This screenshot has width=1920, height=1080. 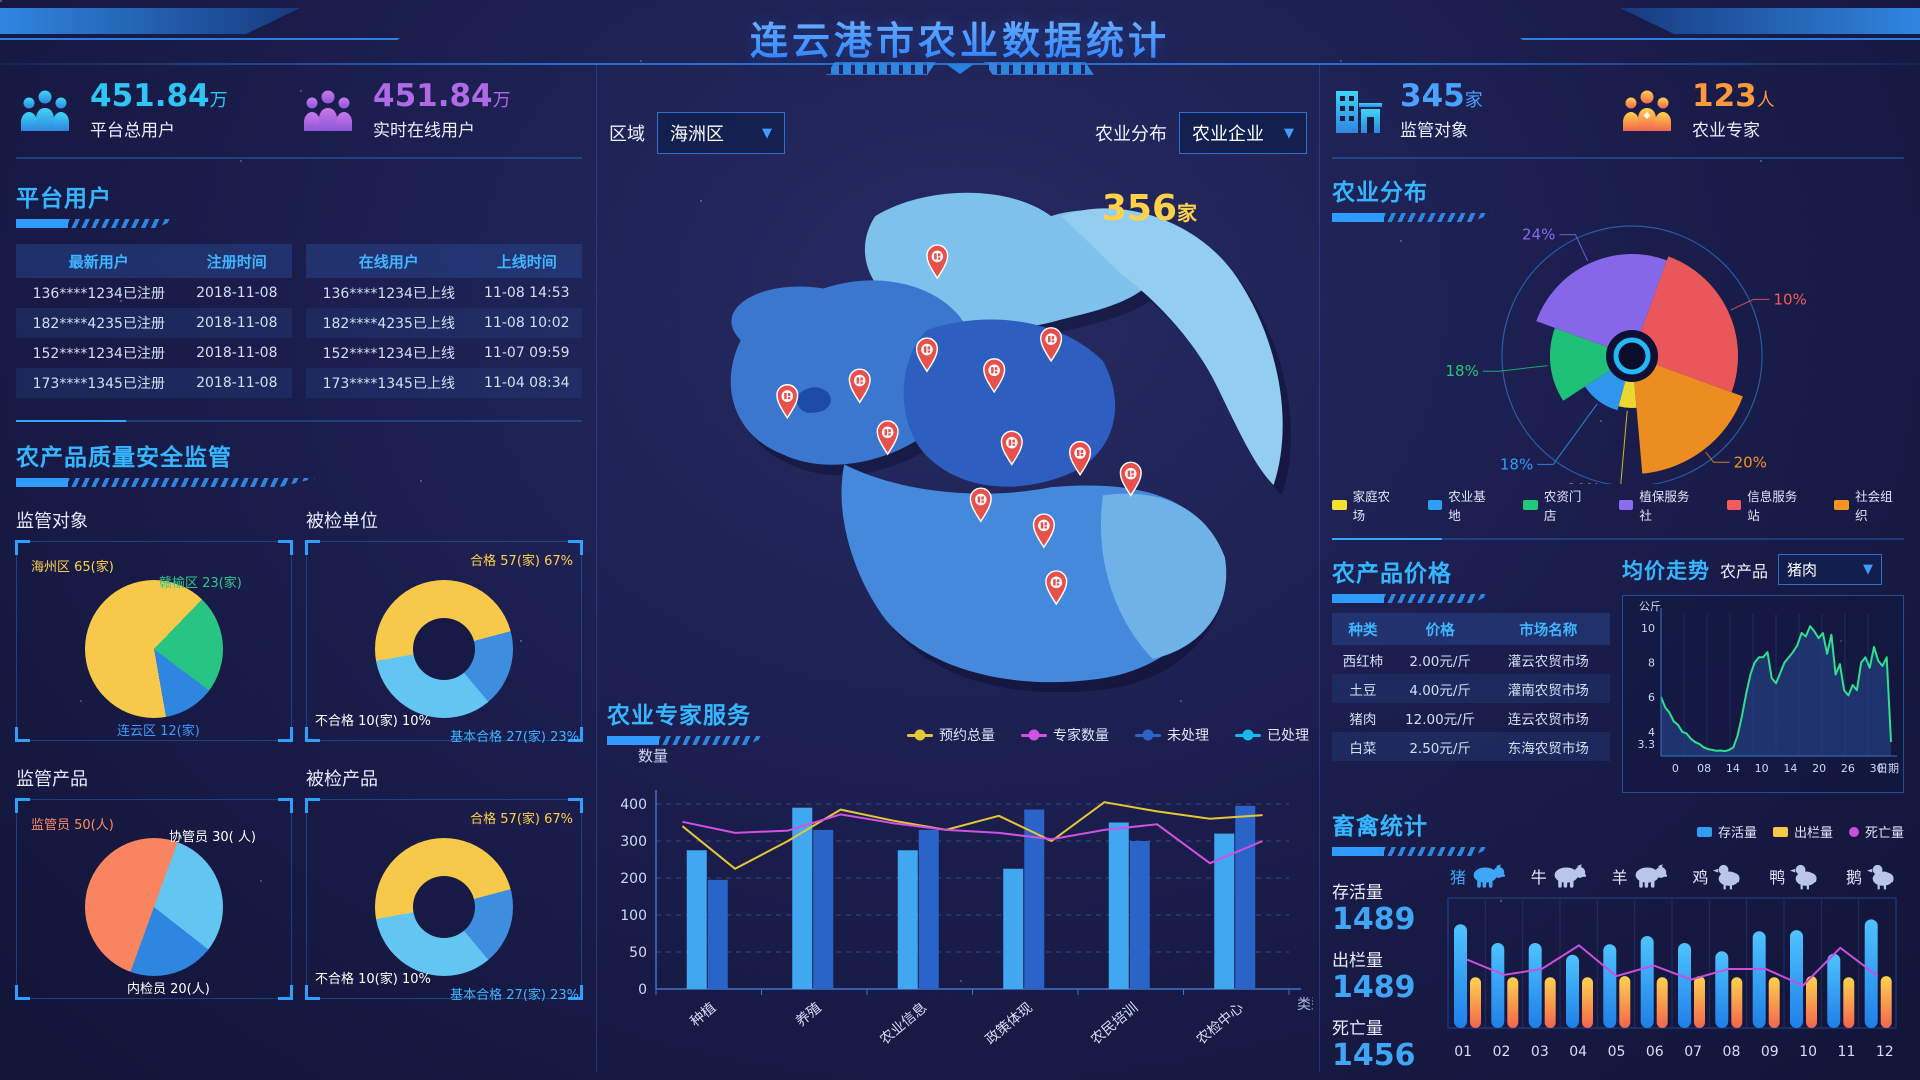 I want to click on distribution-label: 农业分布, so click(x=1131, y=134).